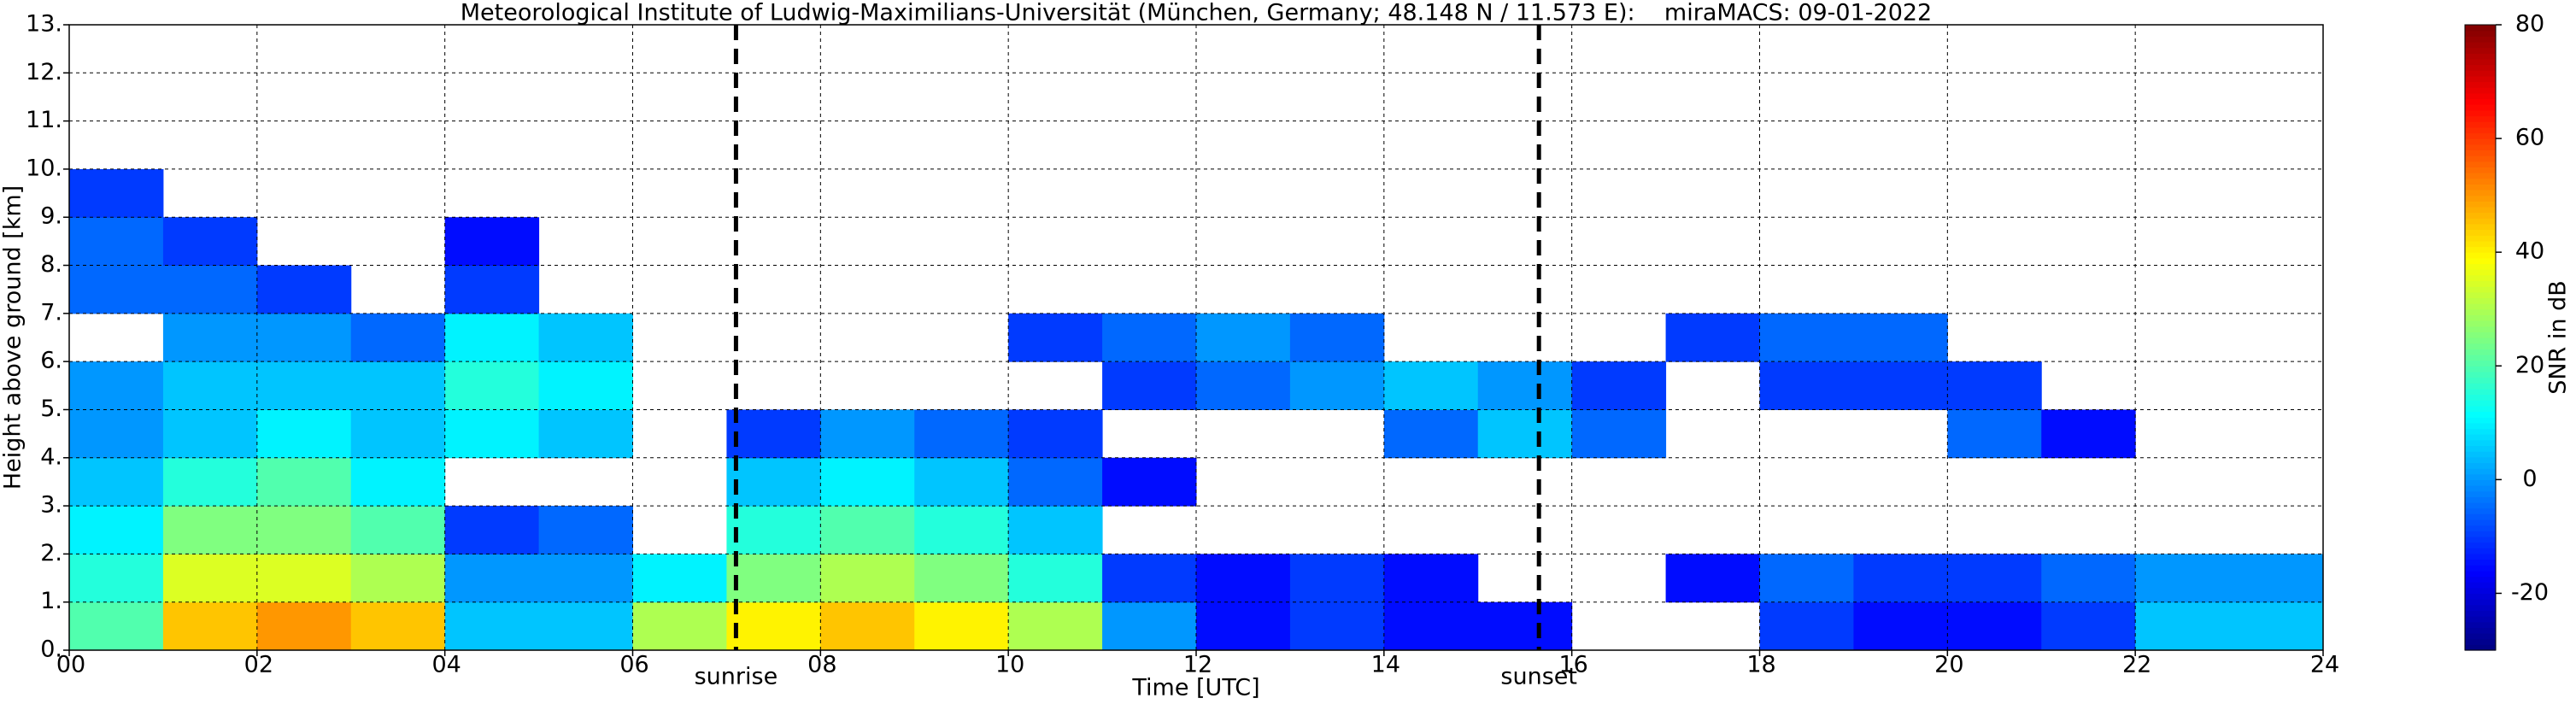 This screenshot has height=704, width=2576. I want to click on colorbar-label: SNR in dB, so click(2558, 337).